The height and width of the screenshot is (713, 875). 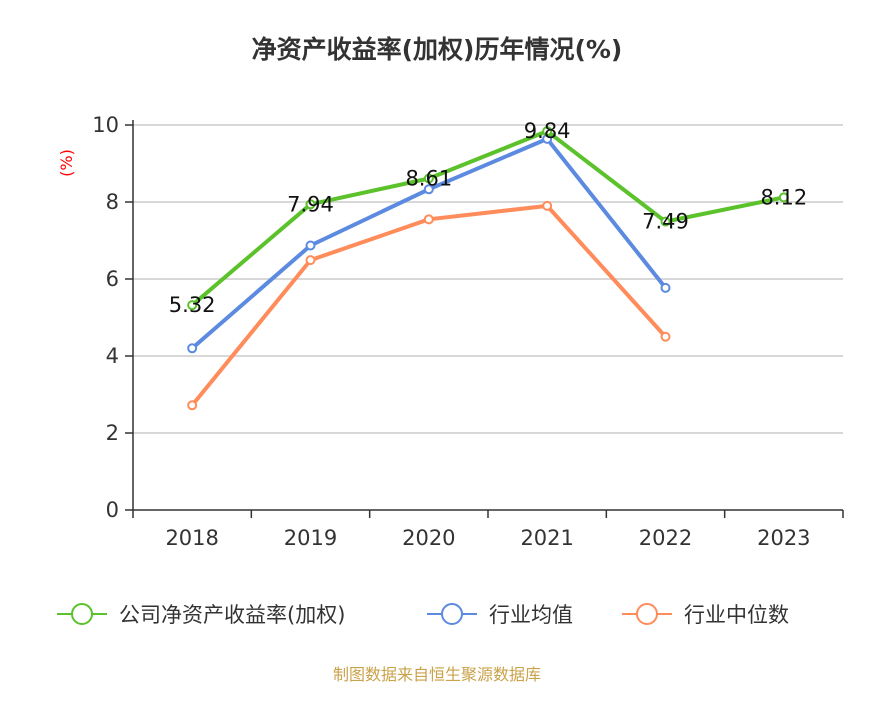 What do you see at coordinates (736, 615) in the screenshot?
I see `legend-label: 行业中位数` at bounding box center [736, 615].